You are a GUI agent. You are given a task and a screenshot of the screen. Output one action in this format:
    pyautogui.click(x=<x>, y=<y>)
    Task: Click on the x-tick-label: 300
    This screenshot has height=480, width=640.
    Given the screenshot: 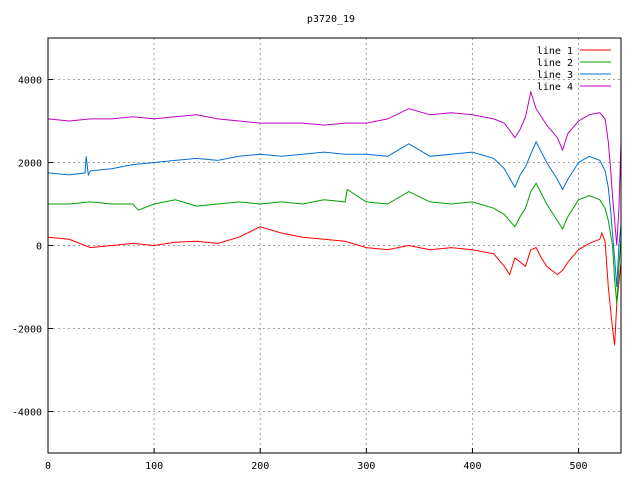 What is the action you would take?
    pyautogui.click(x=366, y=466)
    